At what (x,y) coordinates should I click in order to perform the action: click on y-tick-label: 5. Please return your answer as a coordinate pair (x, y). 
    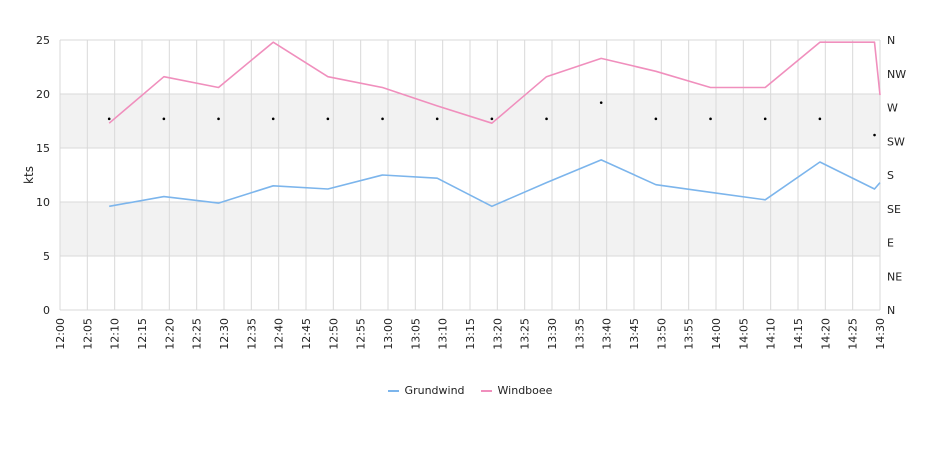
    Looking at the image, I should click on (46, 256).